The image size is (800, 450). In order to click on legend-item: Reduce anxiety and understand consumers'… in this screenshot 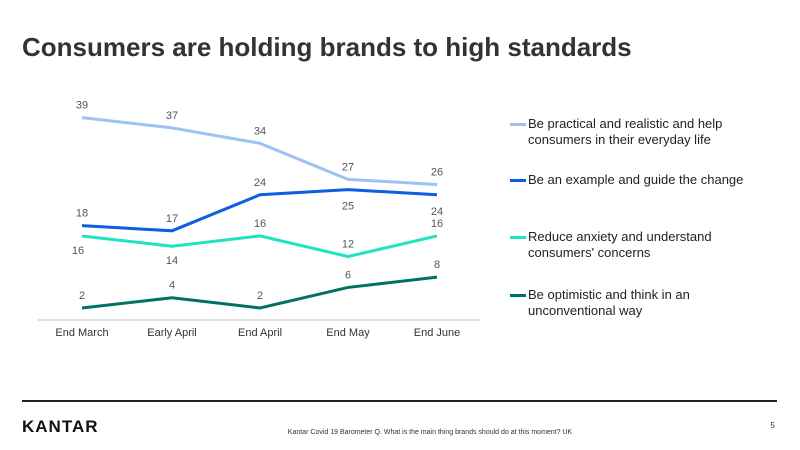, I will do `click(635, 245)`.